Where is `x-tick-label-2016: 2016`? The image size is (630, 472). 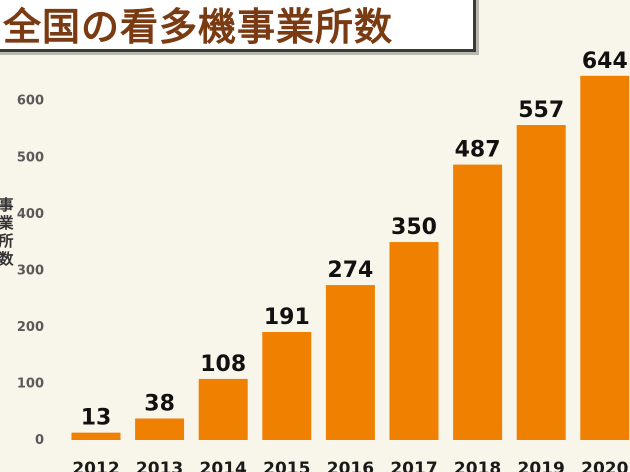
x-tick-label-2016: 2016 is located at coordinates (350, 465).